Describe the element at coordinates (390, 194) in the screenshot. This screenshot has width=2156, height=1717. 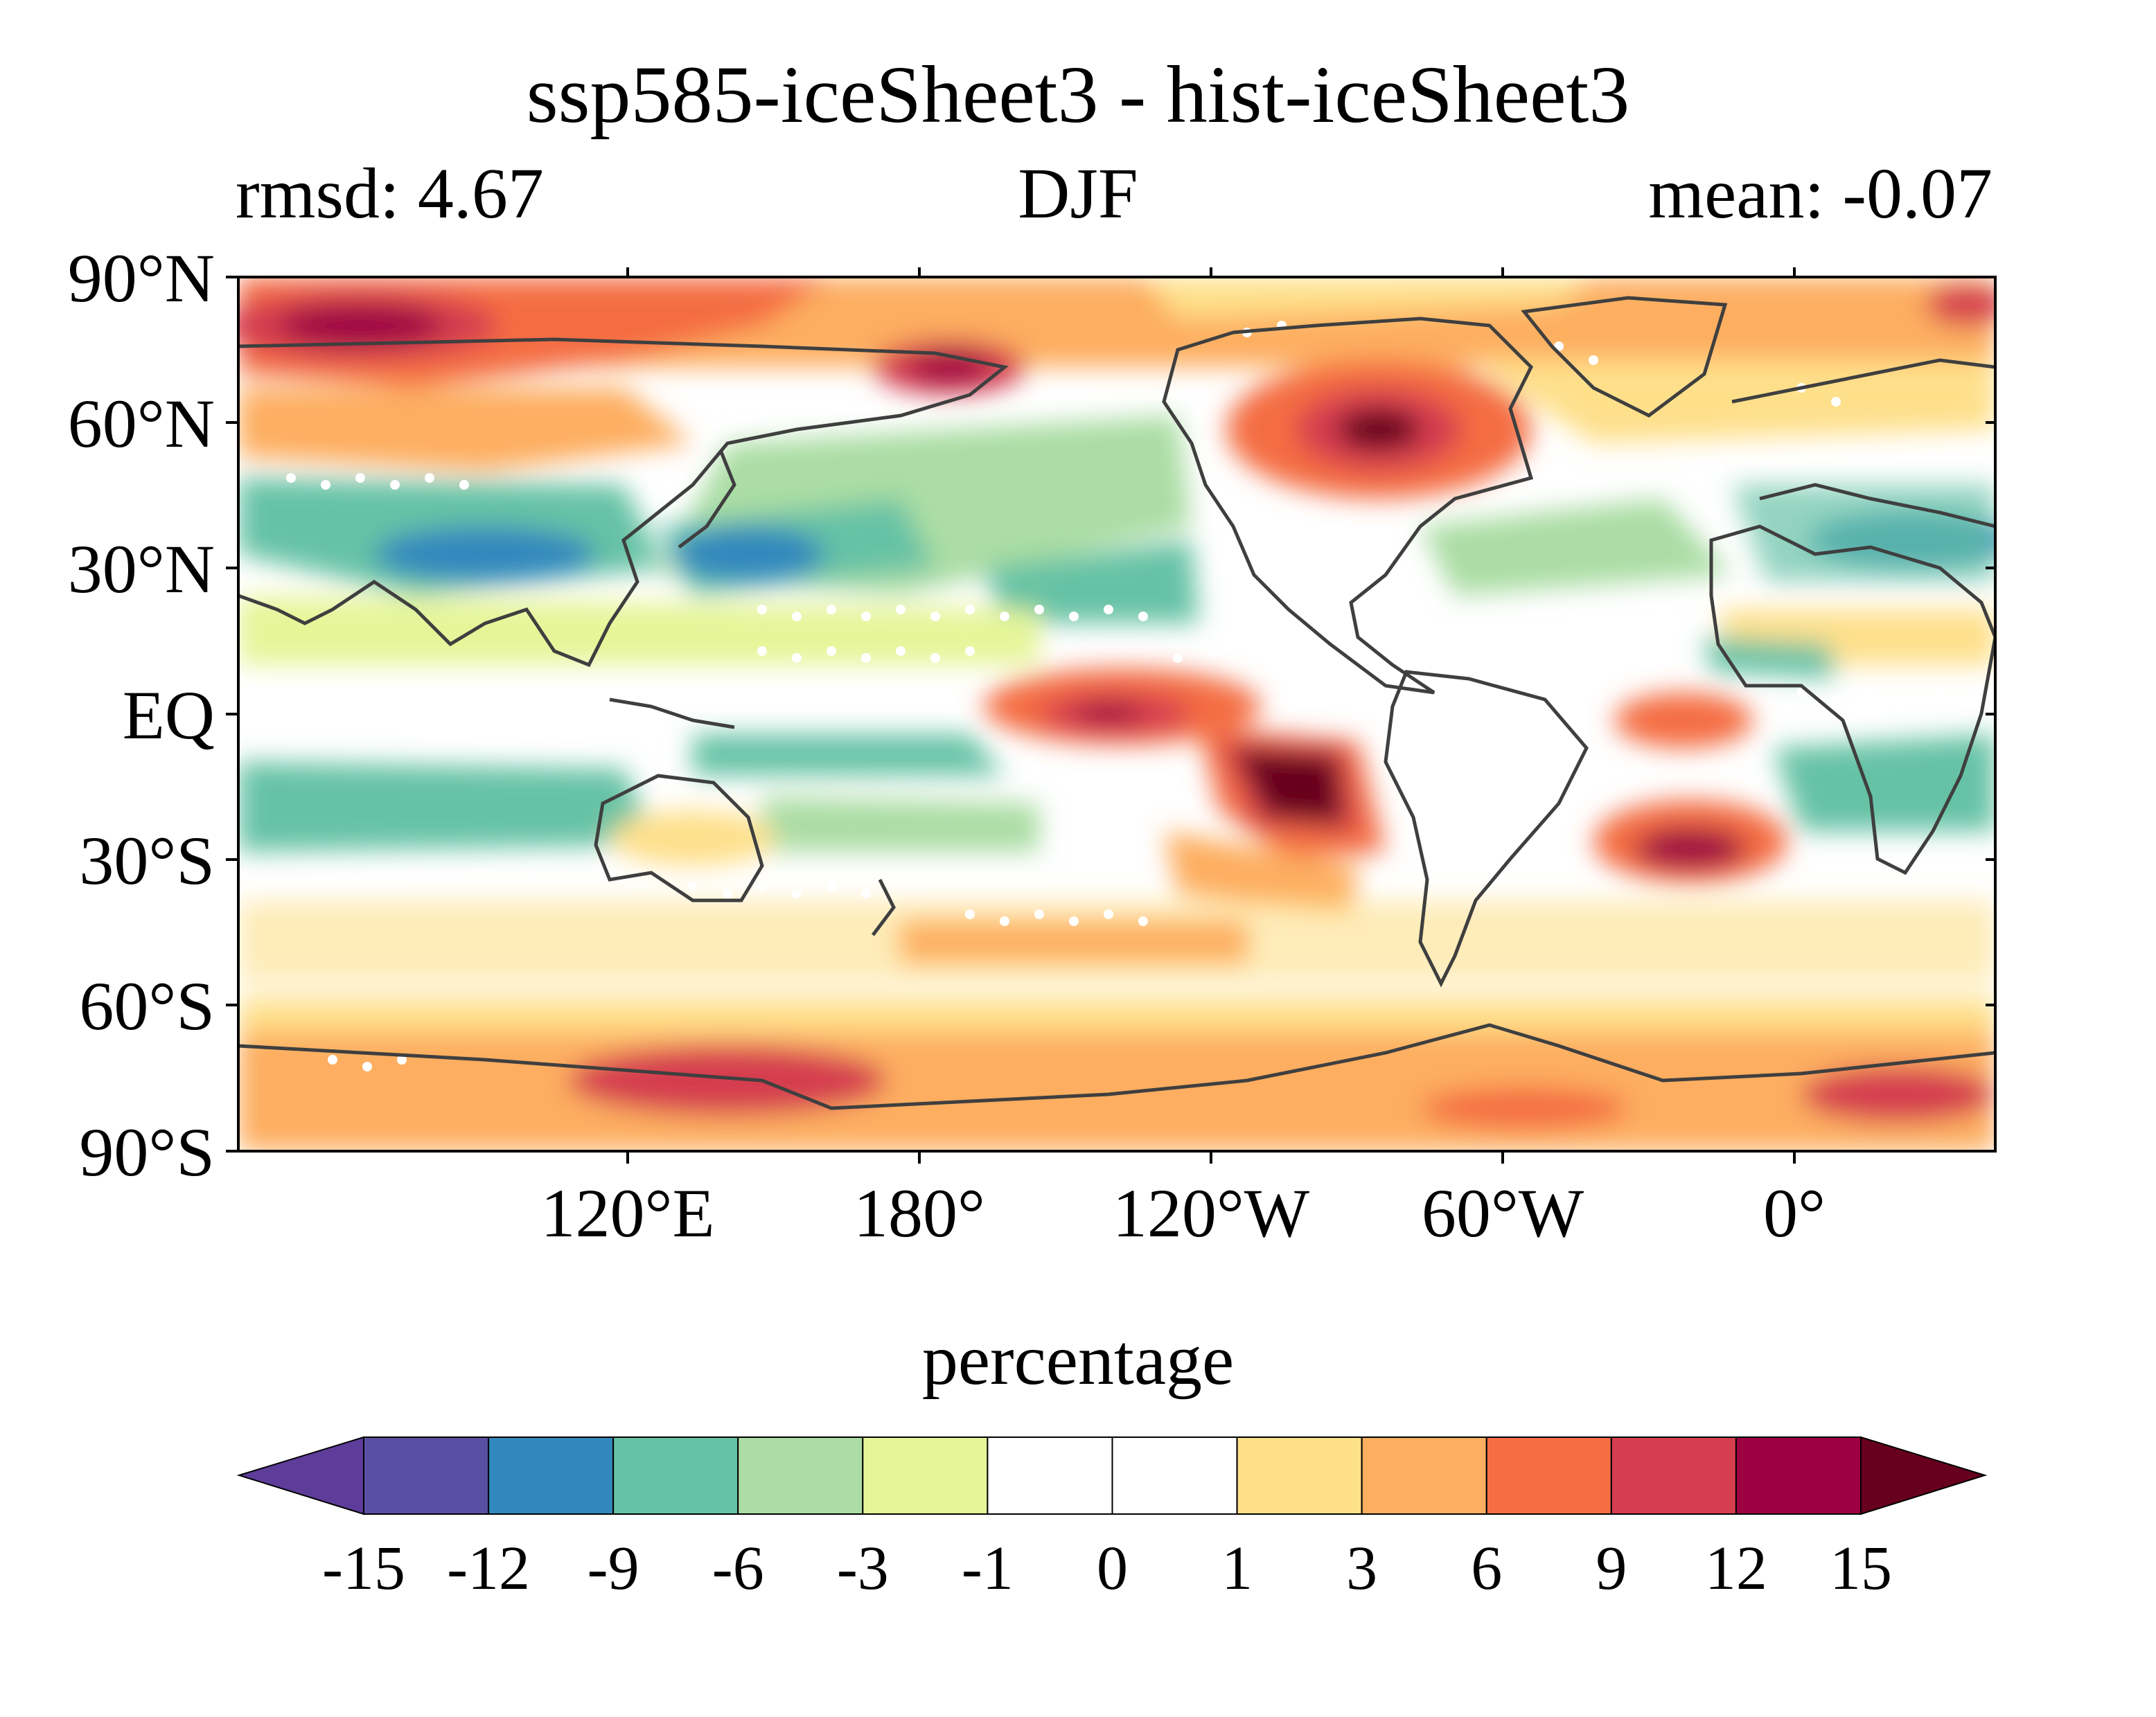
I see `rmsd-label: rmsd: 4.67` at that location.